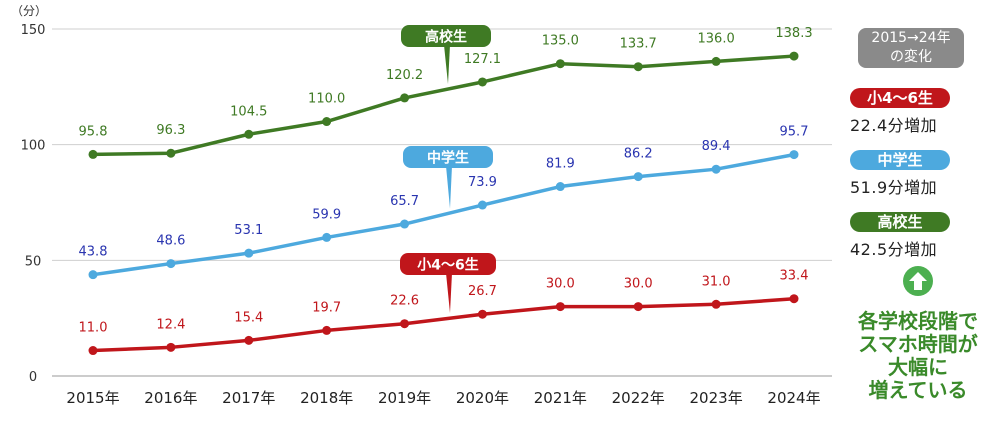 Image resolution: width=994 pixels, height=423 pixels. What do you see at coordinates (447, 64) in the screenshot?
I see `callout-pointer-high-school` at bounding box center [447, 64].